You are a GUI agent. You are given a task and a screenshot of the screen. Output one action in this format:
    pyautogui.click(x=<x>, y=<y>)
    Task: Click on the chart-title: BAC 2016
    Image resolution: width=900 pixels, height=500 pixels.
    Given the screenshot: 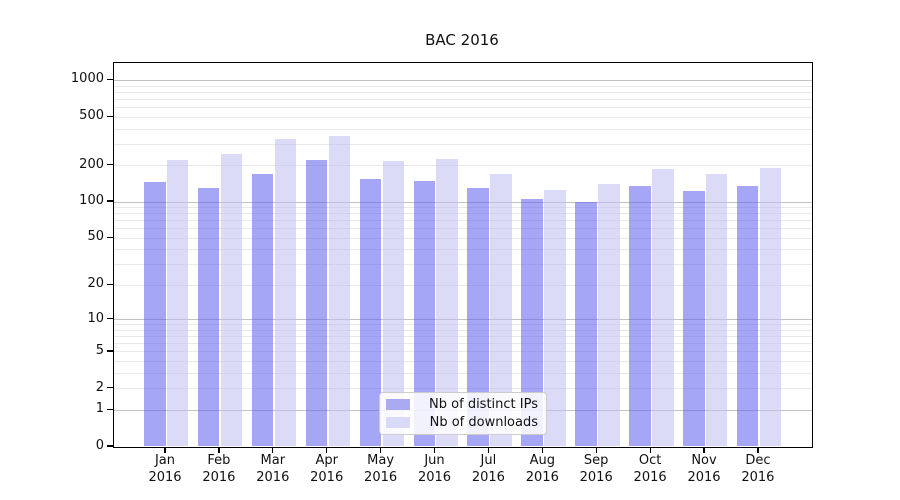 What is the action you would take?
    pyautogui.click(x=462, y=40)
    